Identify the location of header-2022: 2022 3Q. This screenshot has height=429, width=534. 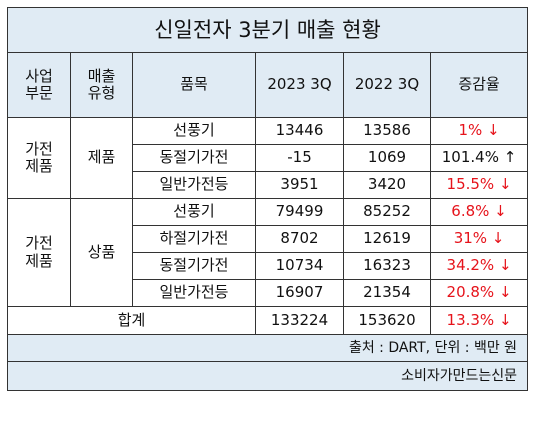
(387, 85).